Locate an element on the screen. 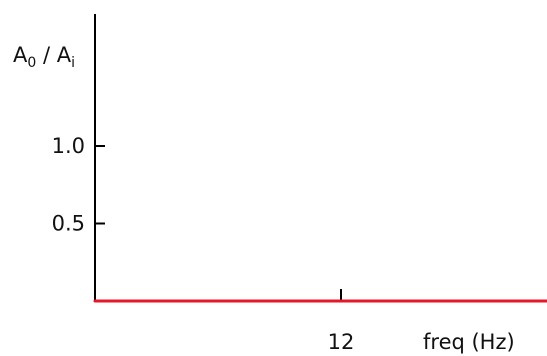  x-tick-label-0: 12 is located at coordinates (341, 342).